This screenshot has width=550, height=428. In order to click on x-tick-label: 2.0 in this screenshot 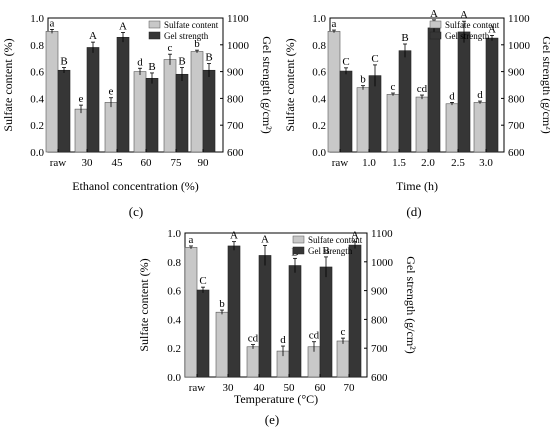, I will do `click(428, 163)`.